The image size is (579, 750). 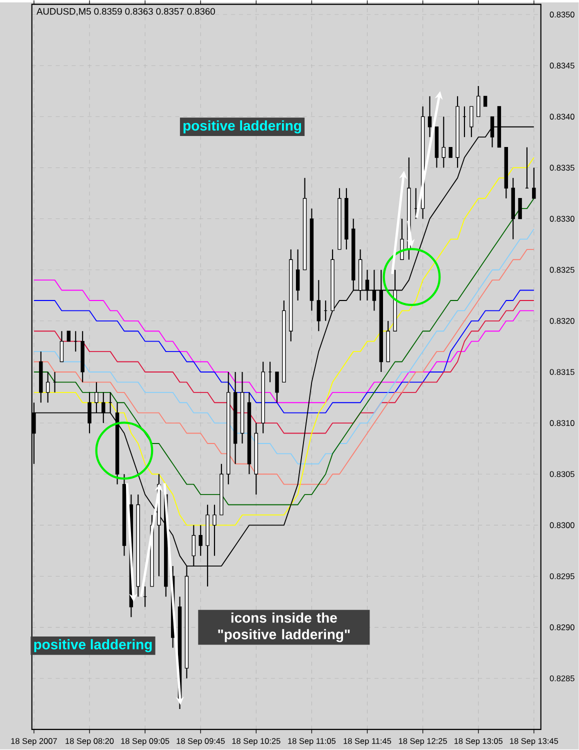 What do you see at coordinates (562, 15) in the screenshot?
I see `y-tick-label: 0.8350` at bounding box center [562, 15].